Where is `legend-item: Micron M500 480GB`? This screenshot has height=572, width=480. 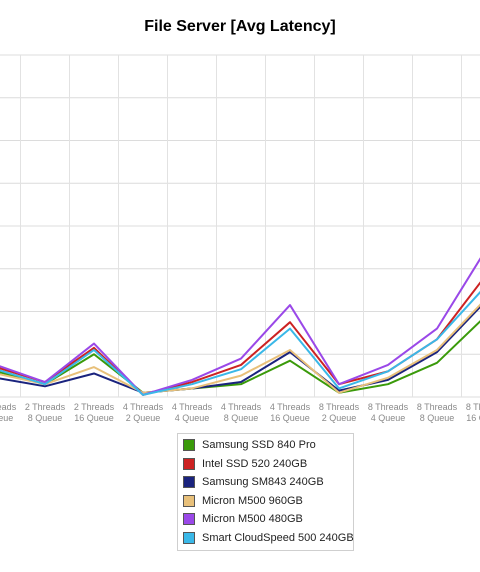 legend-item: Micron M500 480GB is located at coordinates (265, 519).